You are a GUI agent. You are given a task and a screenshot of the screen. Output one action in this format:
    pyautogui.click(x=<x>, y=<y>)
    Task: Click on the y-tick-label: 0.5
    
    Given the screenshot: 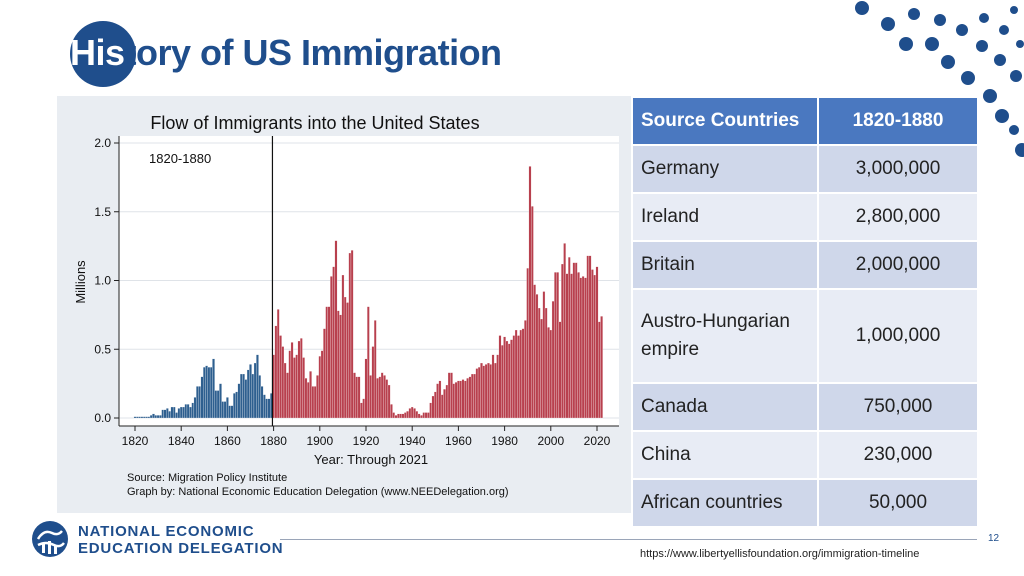 What is the action you would take?
    pyautogui.click(x=102, y=349)
    